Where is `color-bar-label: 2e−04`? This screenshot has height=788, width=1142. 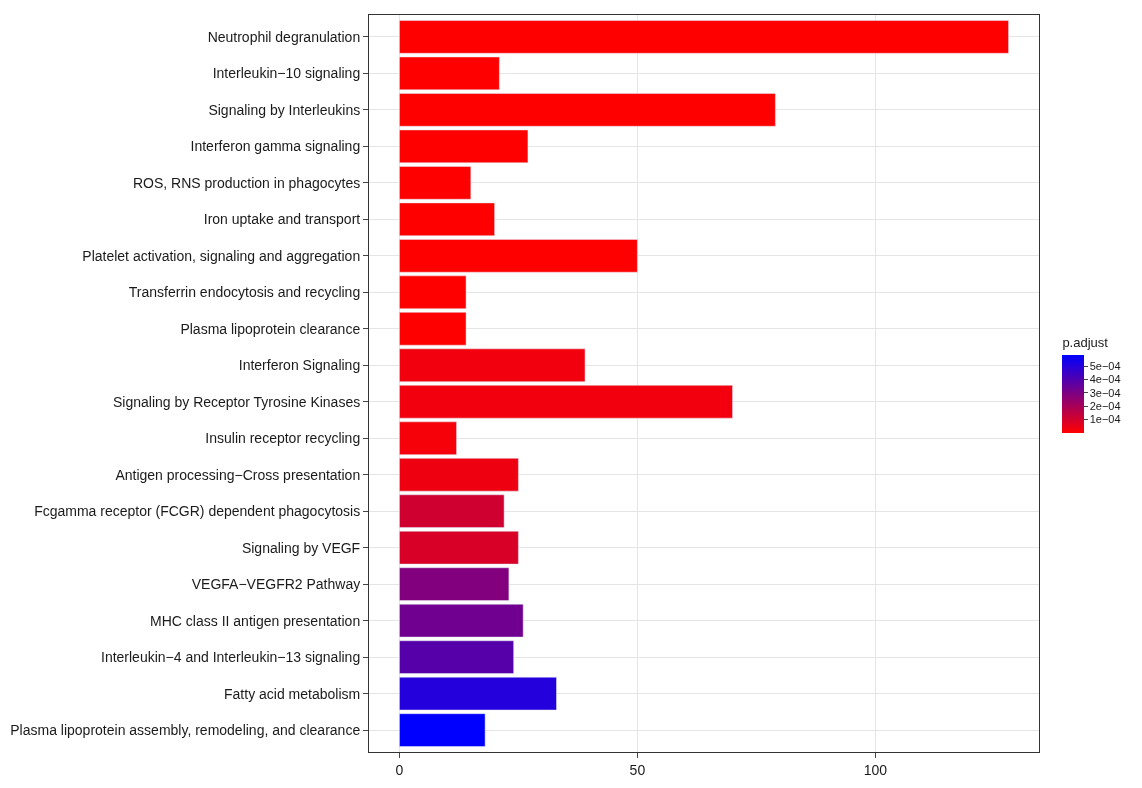 color-bar-label: 2e−04 is located at coordinates (1105, 405).